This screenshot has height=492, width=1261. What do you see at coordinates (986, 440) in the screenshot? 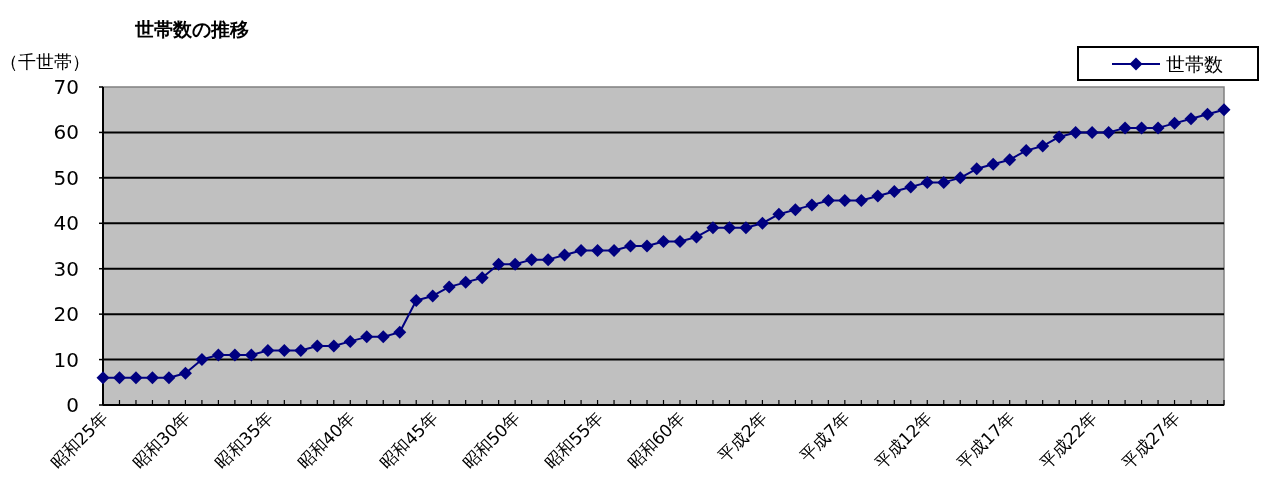
I see `x-tick-label: 平成17年` at bounding box center [986, 440].